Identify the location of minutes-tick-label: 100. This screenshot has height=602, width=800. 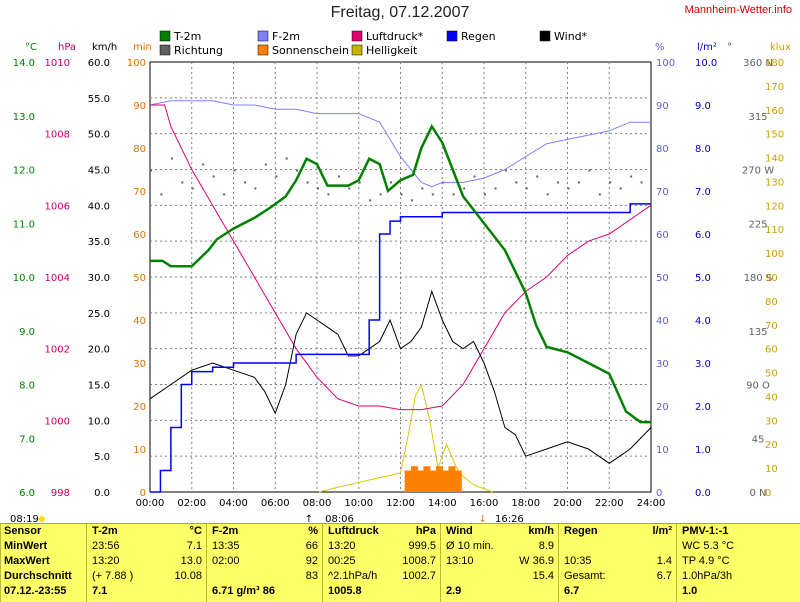
(136, 63).